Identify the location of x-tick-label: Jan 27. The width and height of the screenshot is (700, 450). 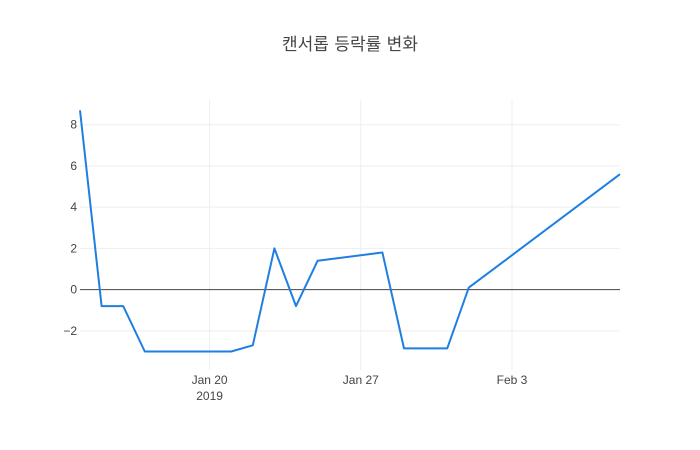
(361, 380).